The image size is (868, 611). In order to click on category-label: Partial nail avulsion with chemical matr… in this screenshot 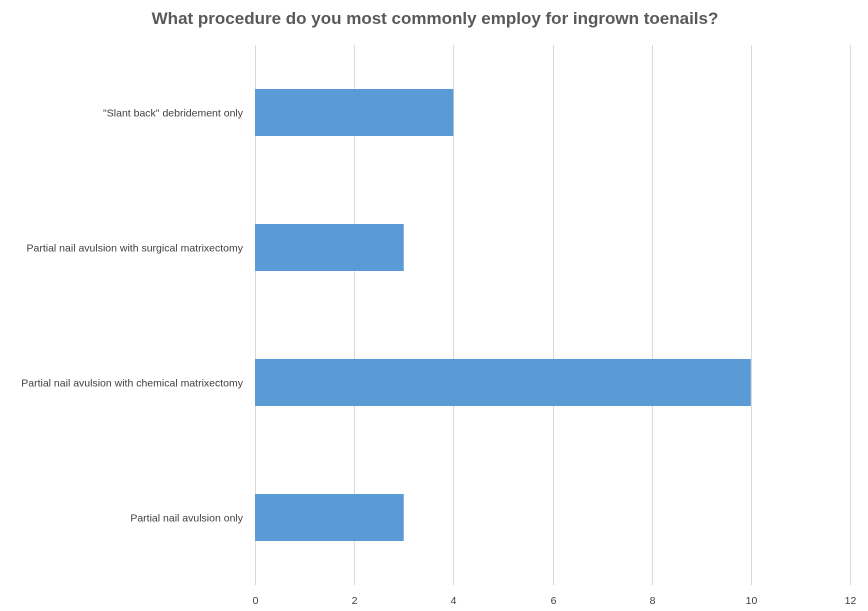, I will do `click(132, 384)`.